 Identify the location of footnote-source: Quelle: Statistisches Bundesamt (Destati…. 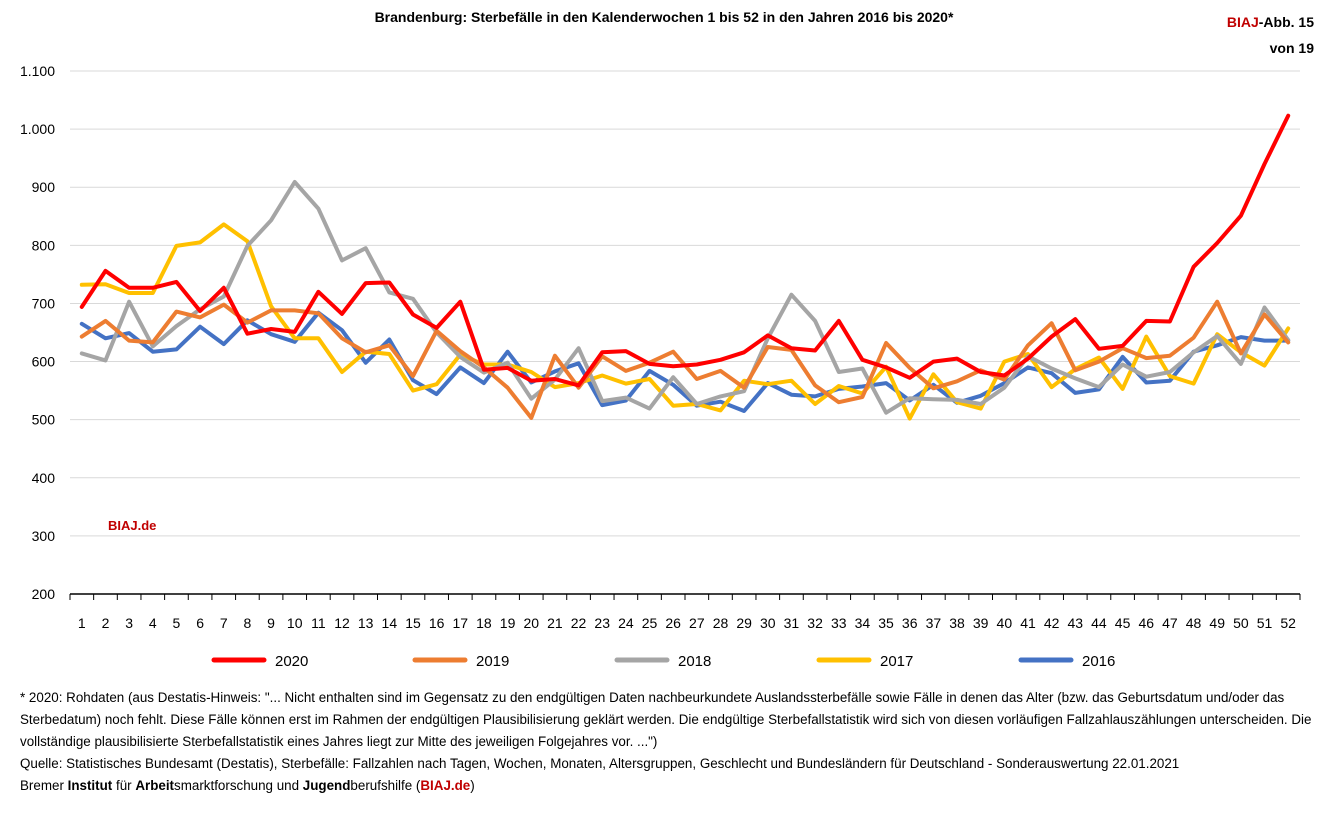
(600, 763).